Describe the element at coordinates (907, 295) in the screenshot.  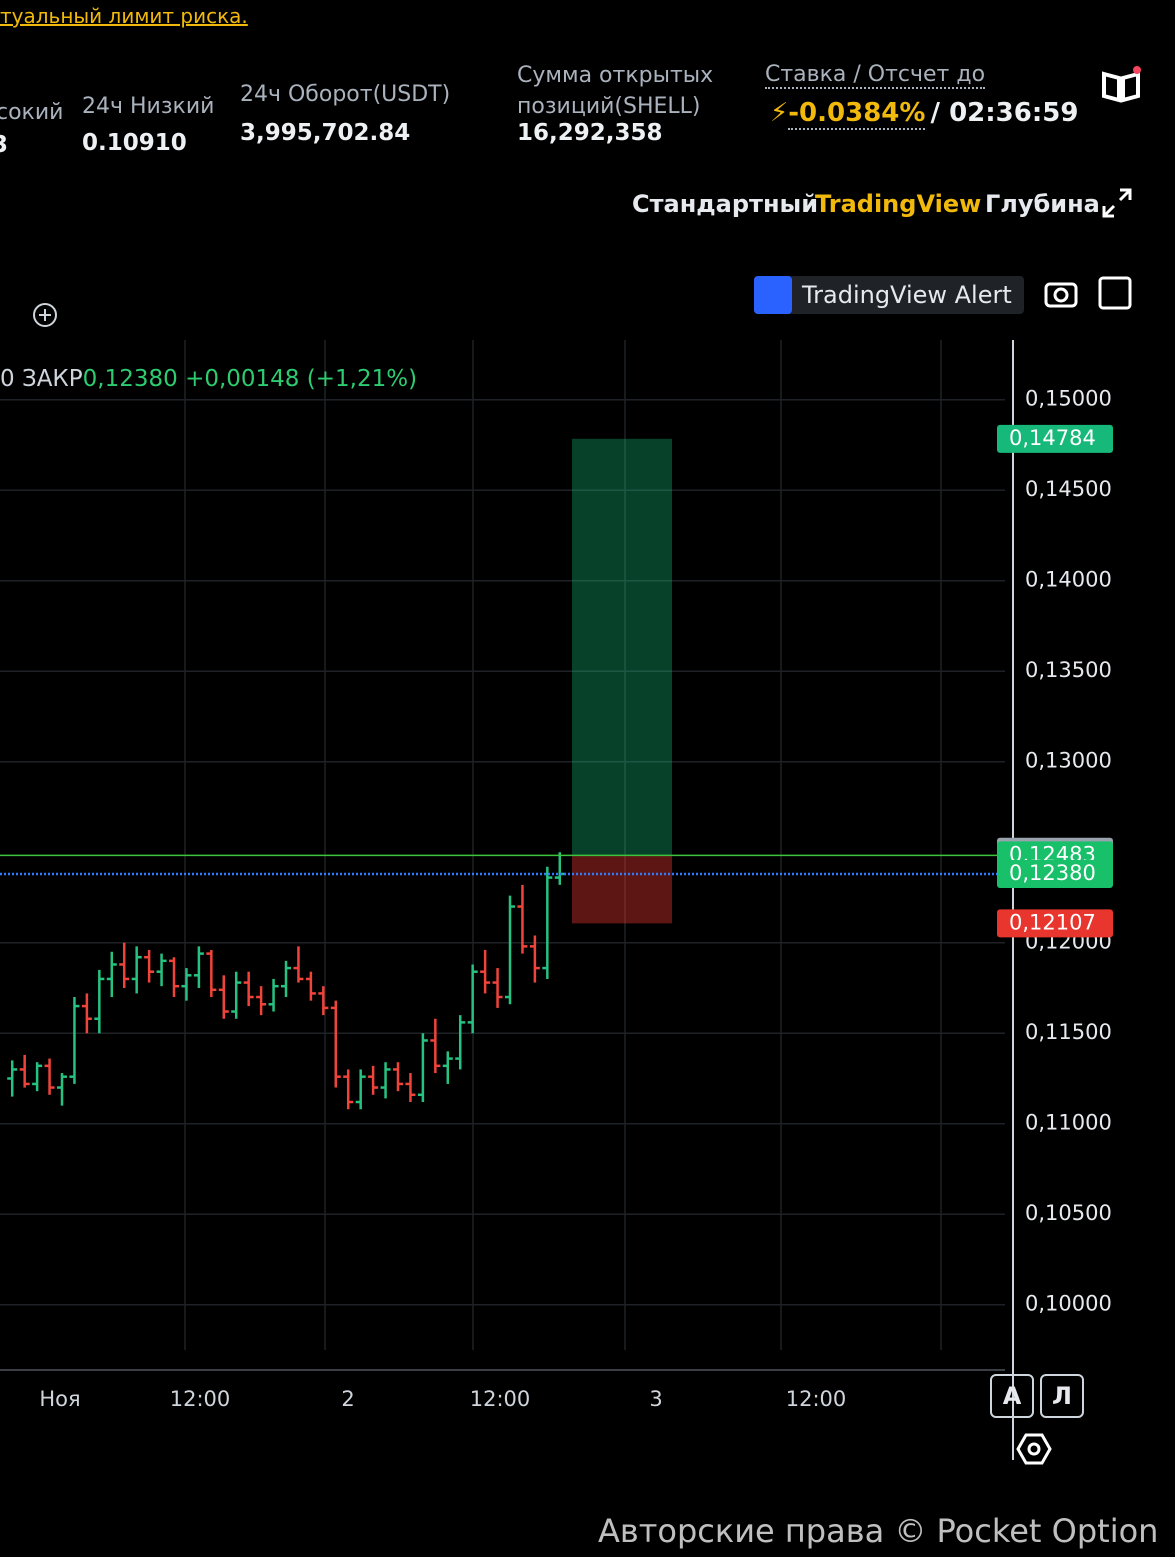
I see `alert-label: TradingView Alert` at that location.